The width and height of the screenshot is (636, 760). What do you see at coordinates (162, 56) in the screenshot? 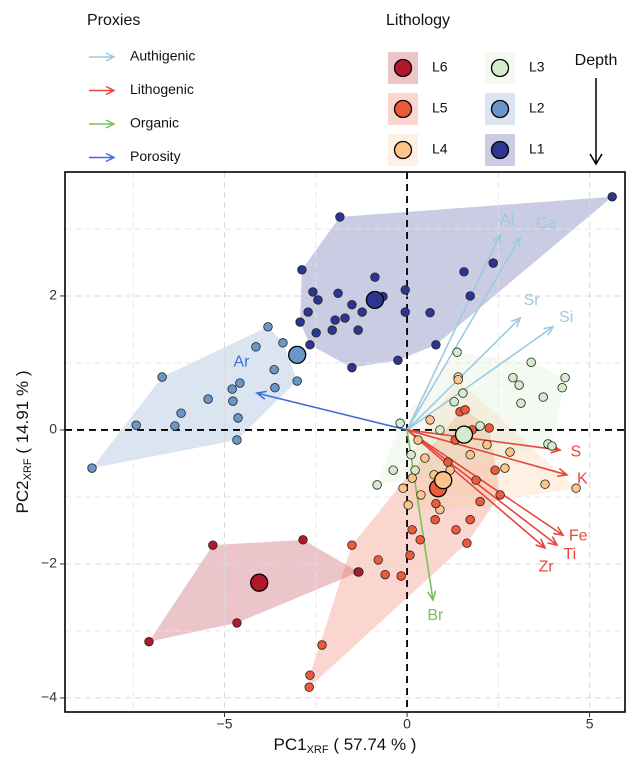
I see `legend-label: Authigenic` at bounding box center [162, 56].